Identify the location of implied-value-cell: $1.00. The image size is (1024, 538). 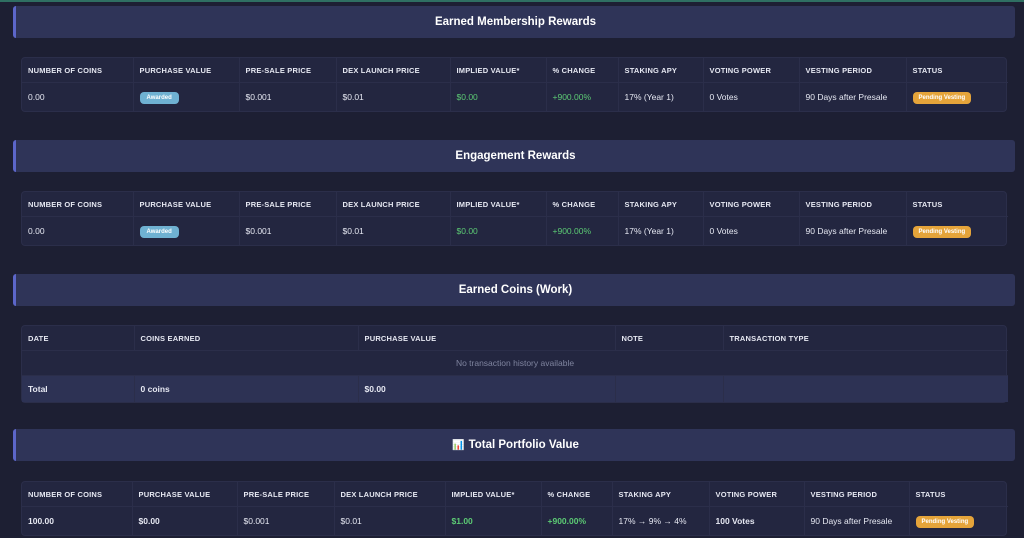
(493, 520).